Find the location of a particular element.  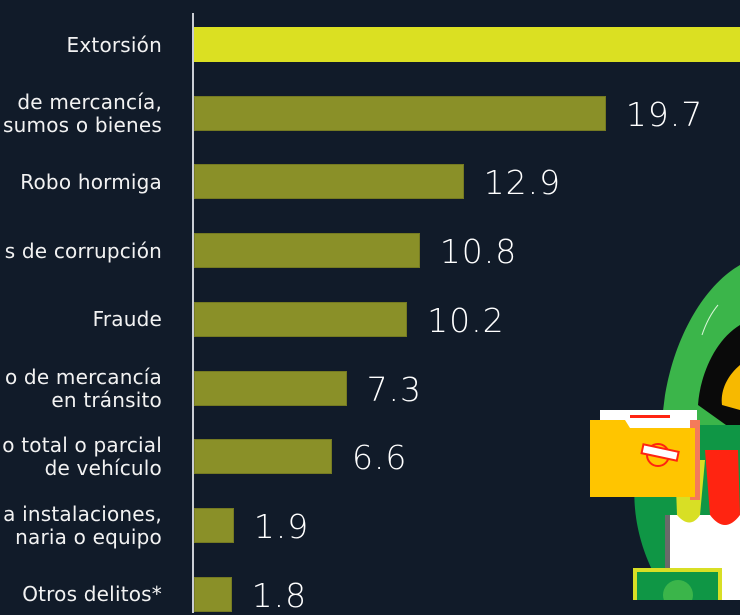

category-label-line: o total o parcial is located at coordinates (82, 445).